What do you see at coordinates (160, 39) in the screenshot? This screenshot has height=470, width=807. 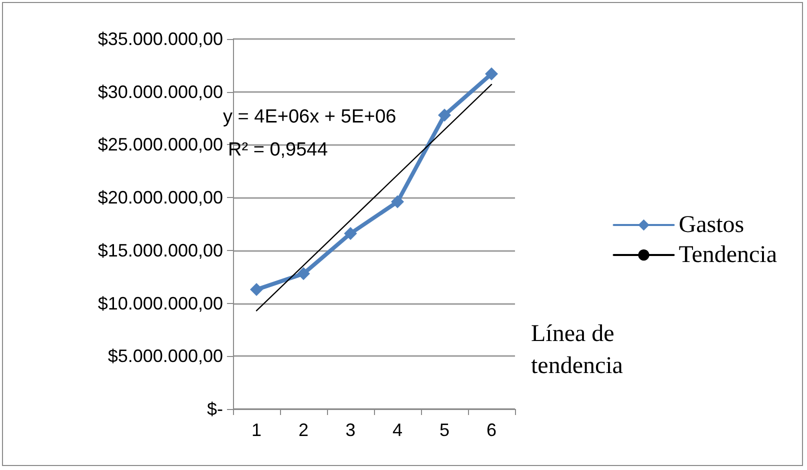 I see `y-tick-label: $35.000.000,00` at bounding box center [160, 39].